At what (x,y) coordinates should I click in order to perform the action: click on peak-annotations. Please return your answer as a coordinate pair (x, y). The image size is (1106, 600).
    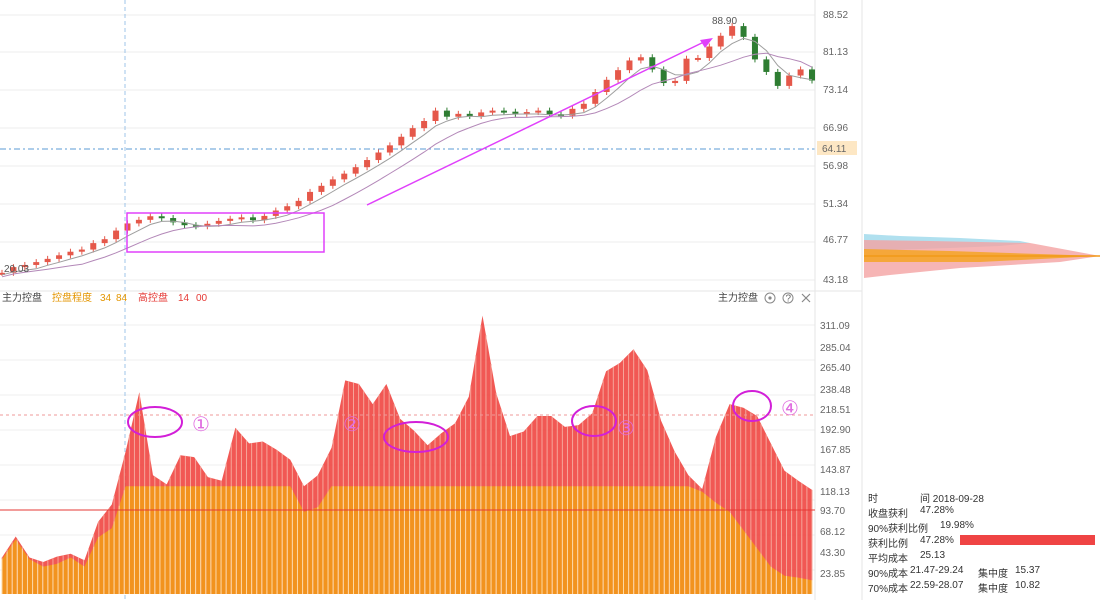
    Looking at the image, I should click on (449, 421).